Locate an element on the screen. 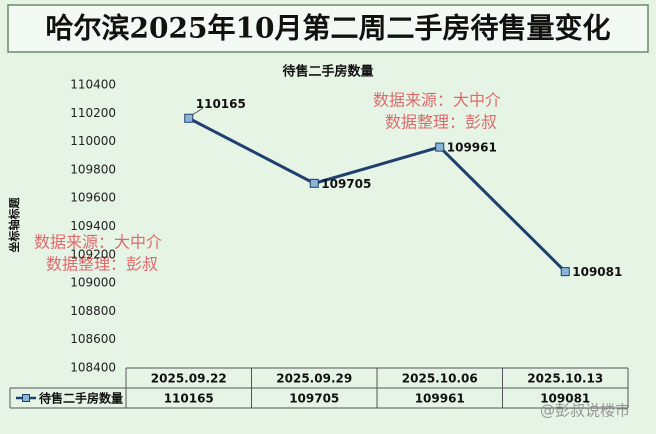 Image resolution: width=656 pixels, height=434 pixels. y-tick-label: 109400 is located at coordinates (93, 226).